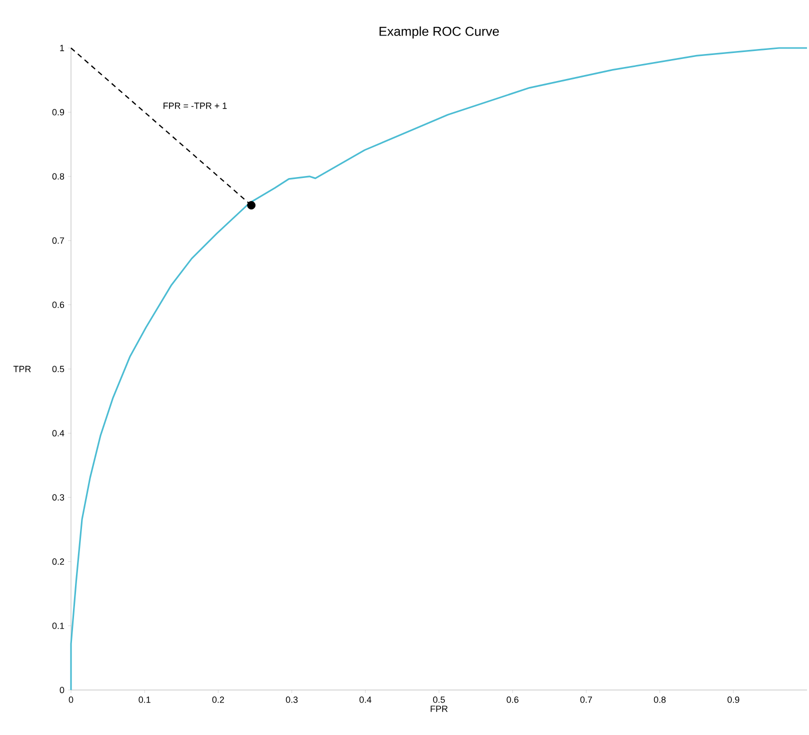 This screenshot has height=735, width=809. Describe the element at coordinates (62, 690) in the screenshot. I see `y-tick-label: 0` at that location.